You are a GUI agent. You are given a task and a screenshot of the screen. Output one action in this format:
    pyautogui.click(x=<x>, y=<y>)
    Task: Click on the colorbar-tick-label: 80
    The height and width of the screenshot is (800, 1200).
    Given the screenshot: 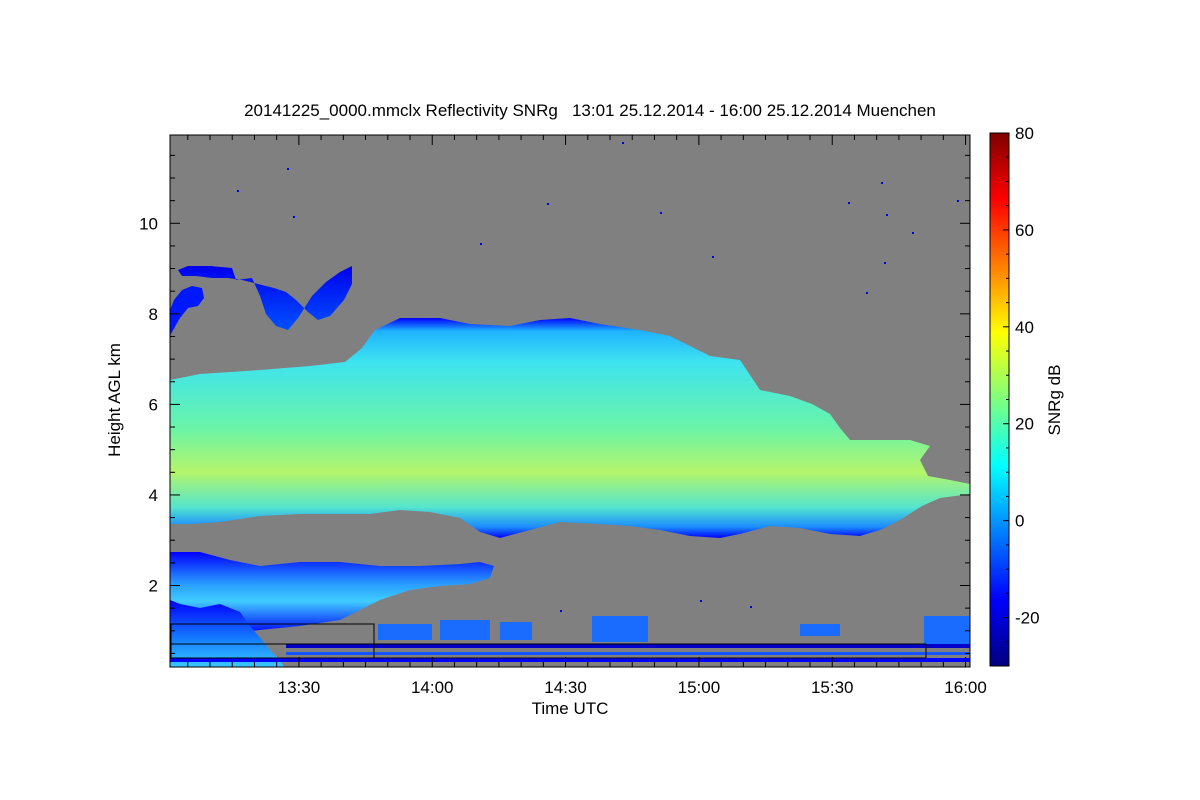 What is the action you would take?
    pyautogui.click(x=1024, y=133)
    